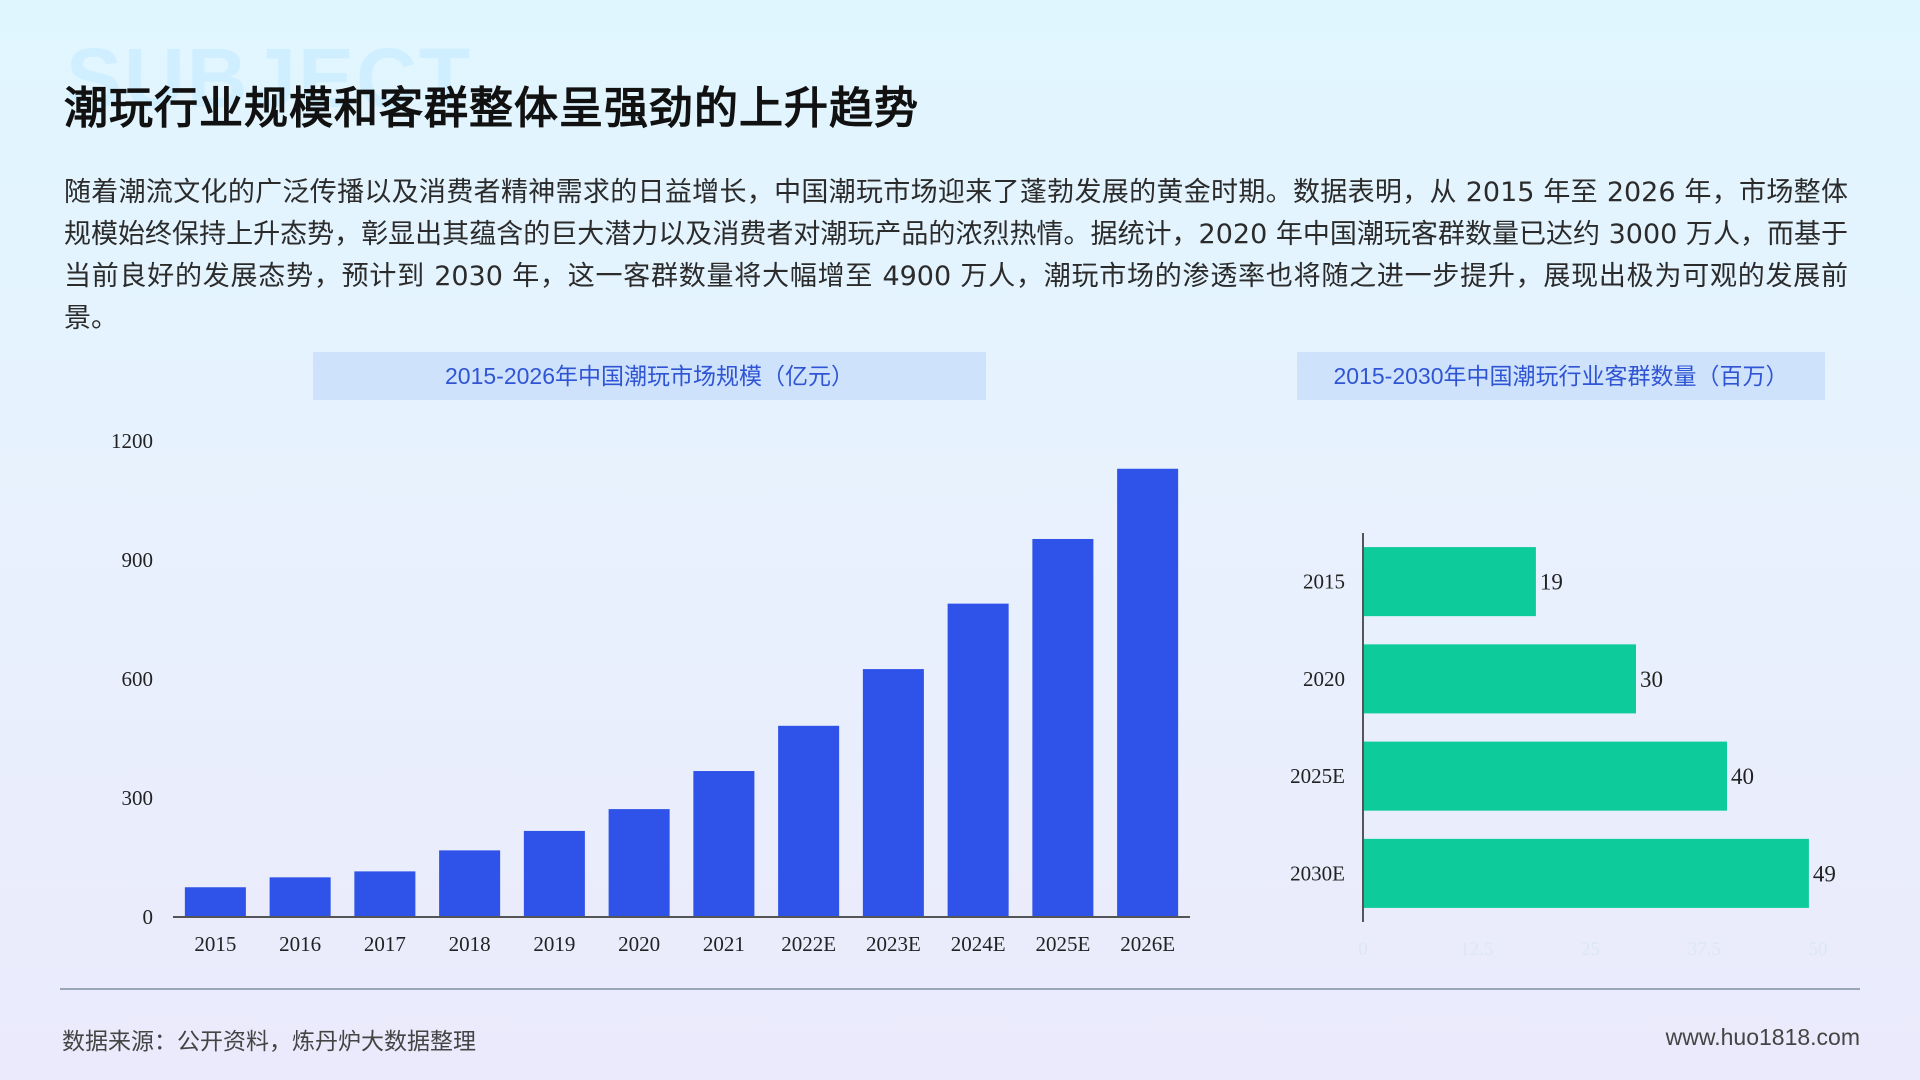 Image resolution: width=1920 pixels, height=1080 pixels. What do you see at coordinates (1317, 776) in the screenshot?
I see `y-tick-label: 2025E` at bounding box center [1317, 776].